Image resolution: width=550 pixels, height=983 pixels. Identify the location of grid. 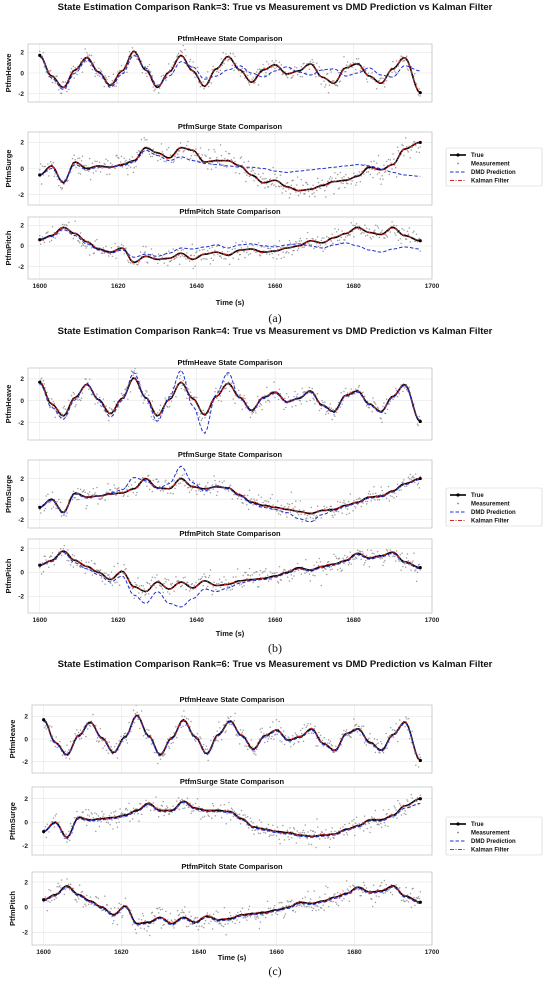
(232, 908).